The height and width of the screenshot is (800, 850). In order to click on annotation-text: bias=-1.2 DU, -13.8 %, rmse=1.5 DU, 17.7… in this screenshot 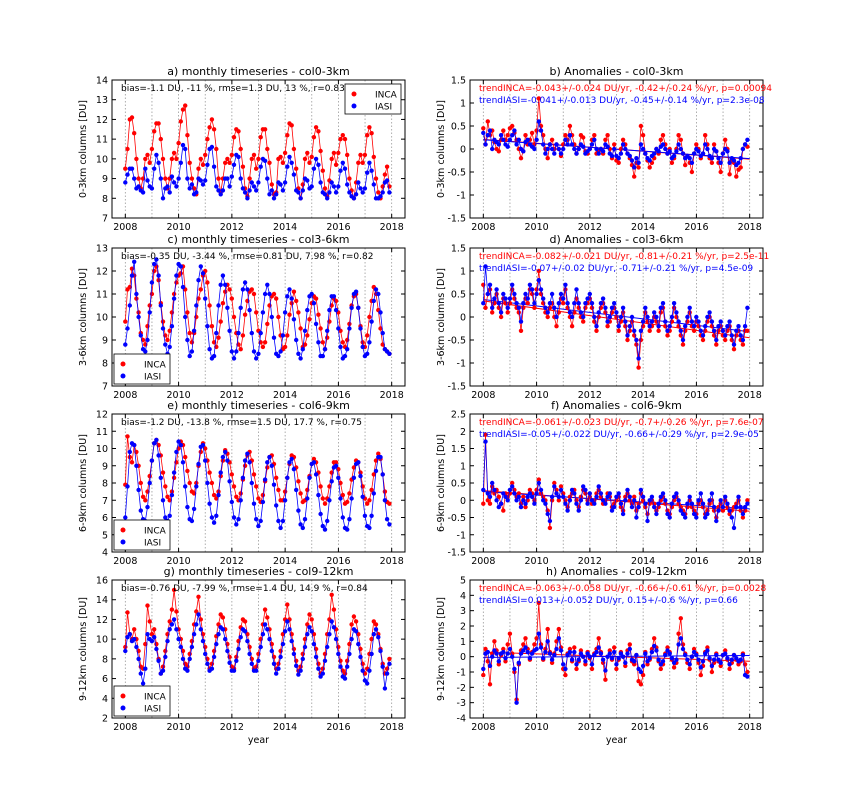, I will do `click(241, 423)`.